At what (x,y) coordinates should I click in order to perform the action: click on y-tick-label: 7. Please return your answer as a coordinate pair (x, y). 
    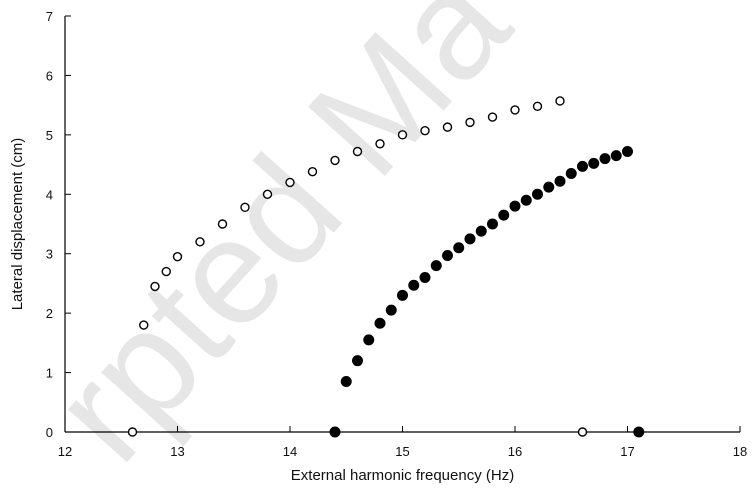
    Looking at the image, I should click on (49, 16).